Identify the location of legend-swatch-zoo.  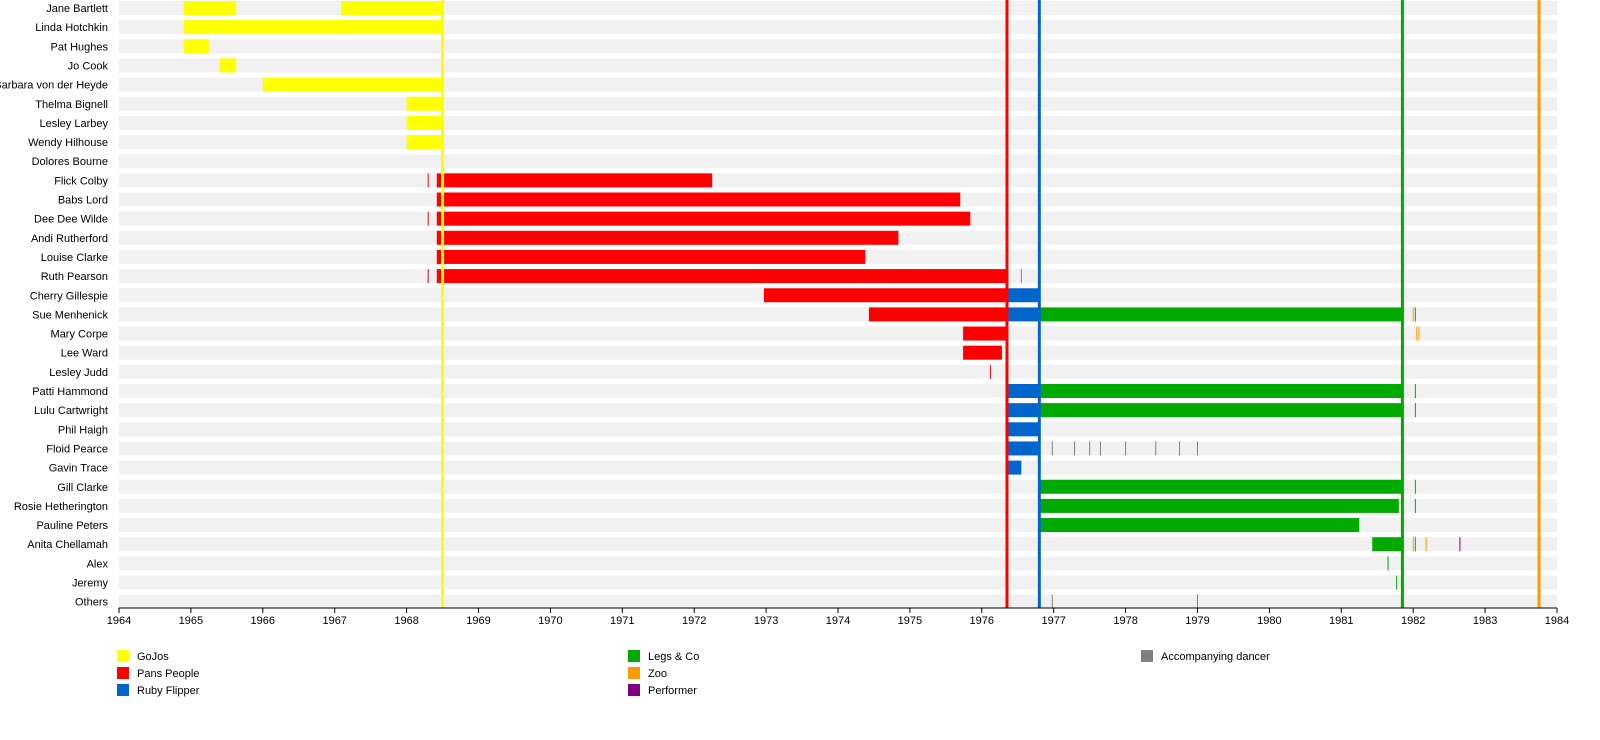
(634, 673).